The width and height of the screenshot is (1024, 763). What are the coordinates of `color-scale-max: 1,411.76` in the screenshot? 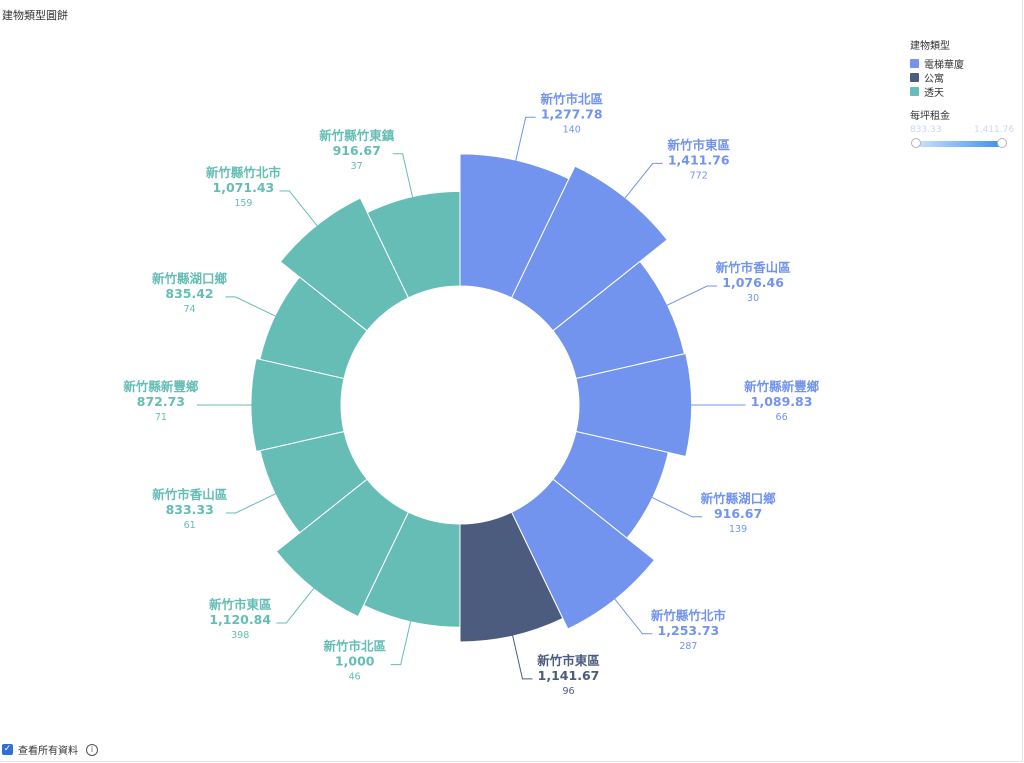 It's located at (994, 130).